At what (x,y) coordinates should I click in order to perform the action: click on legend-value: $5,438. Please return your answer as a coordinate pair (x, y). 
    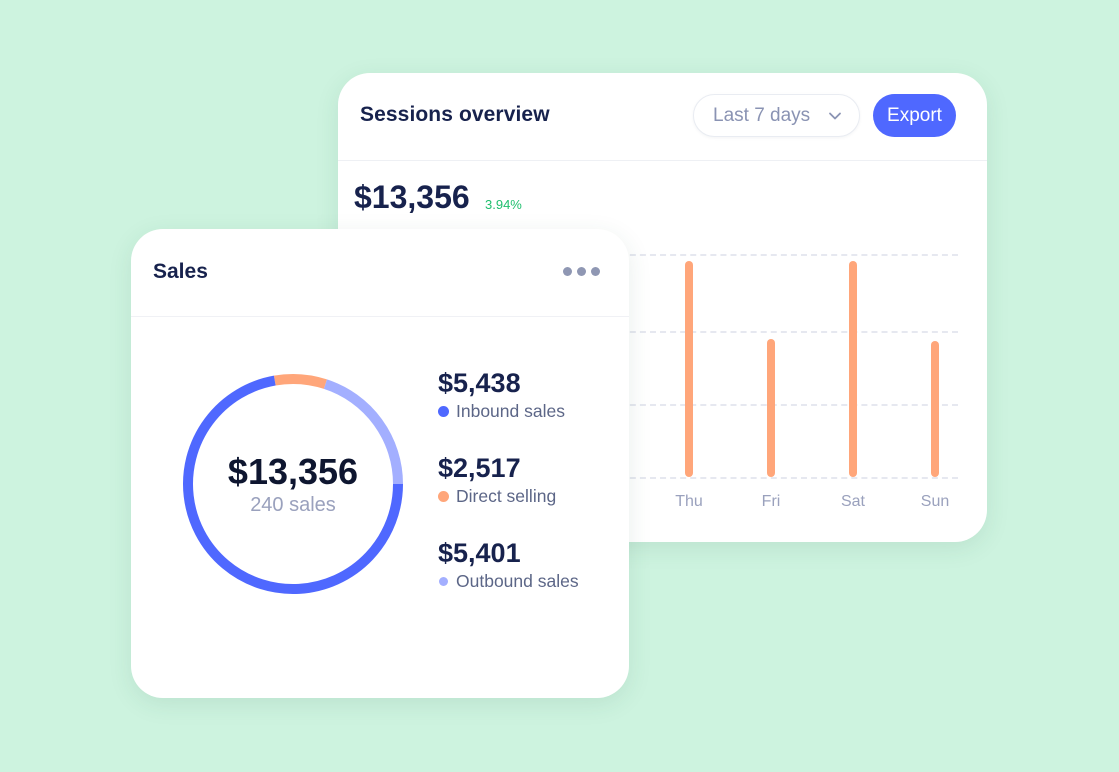
    Looking at the image, I should click on (479, 383).